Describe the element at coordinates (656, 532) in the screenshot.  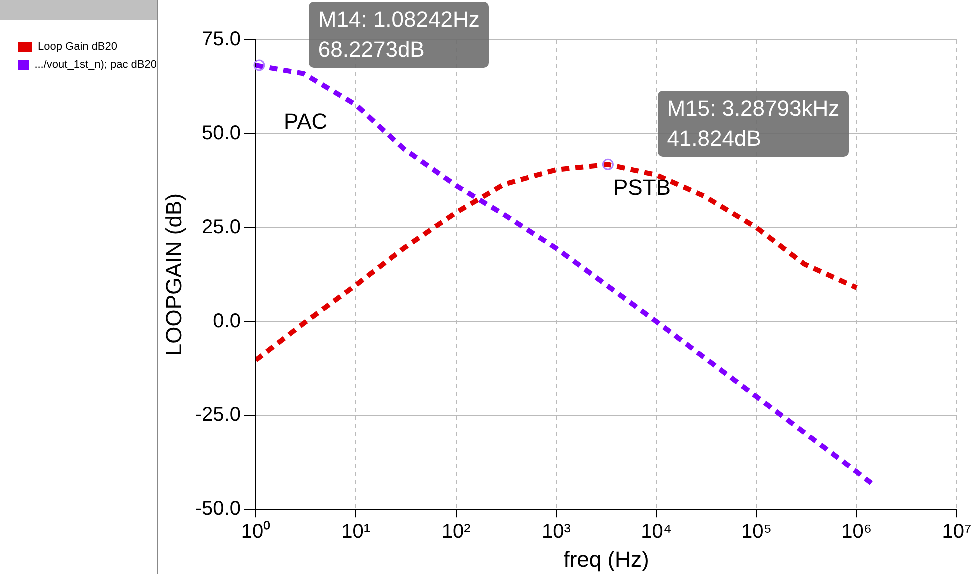
I see `x-tick-label: 10⁴` at that location.